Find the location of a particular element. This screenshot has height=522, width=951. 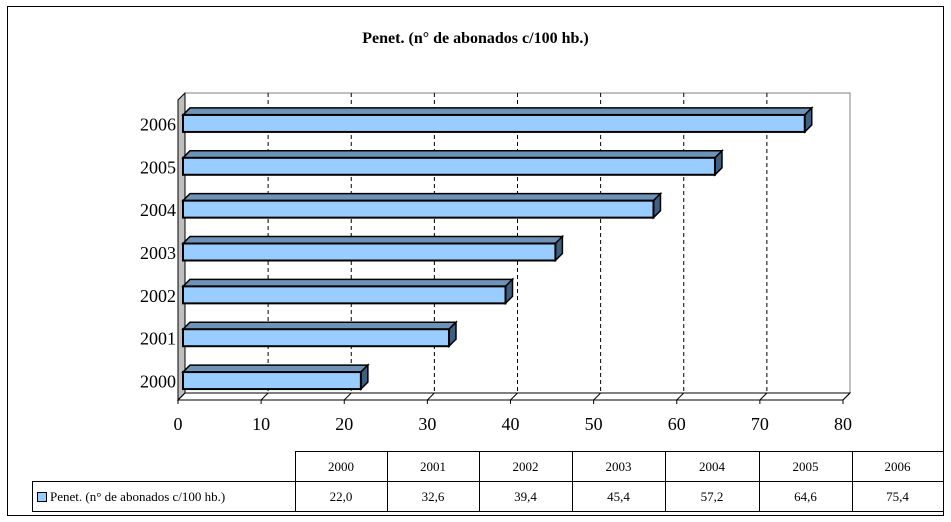

y-category-label: 2001 is located at coordinates (158, 339).